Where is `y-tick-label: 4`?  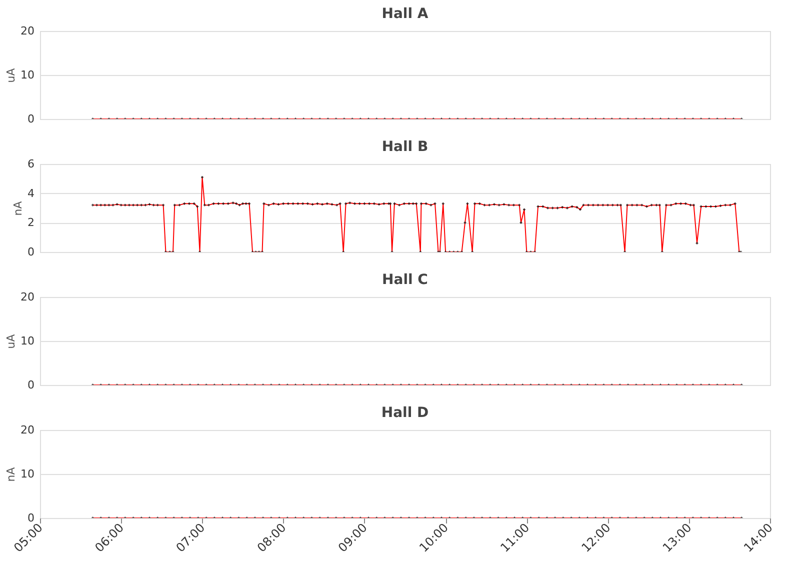
y-tick-label: 4 is located at coordinates (31, 193).